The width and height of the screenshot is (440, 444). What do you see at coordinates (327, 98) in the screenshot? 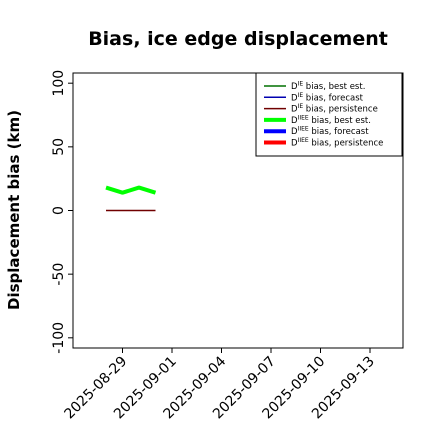
I see `legend-label: DIE bias, forecast` at bounding box center [327, 98].